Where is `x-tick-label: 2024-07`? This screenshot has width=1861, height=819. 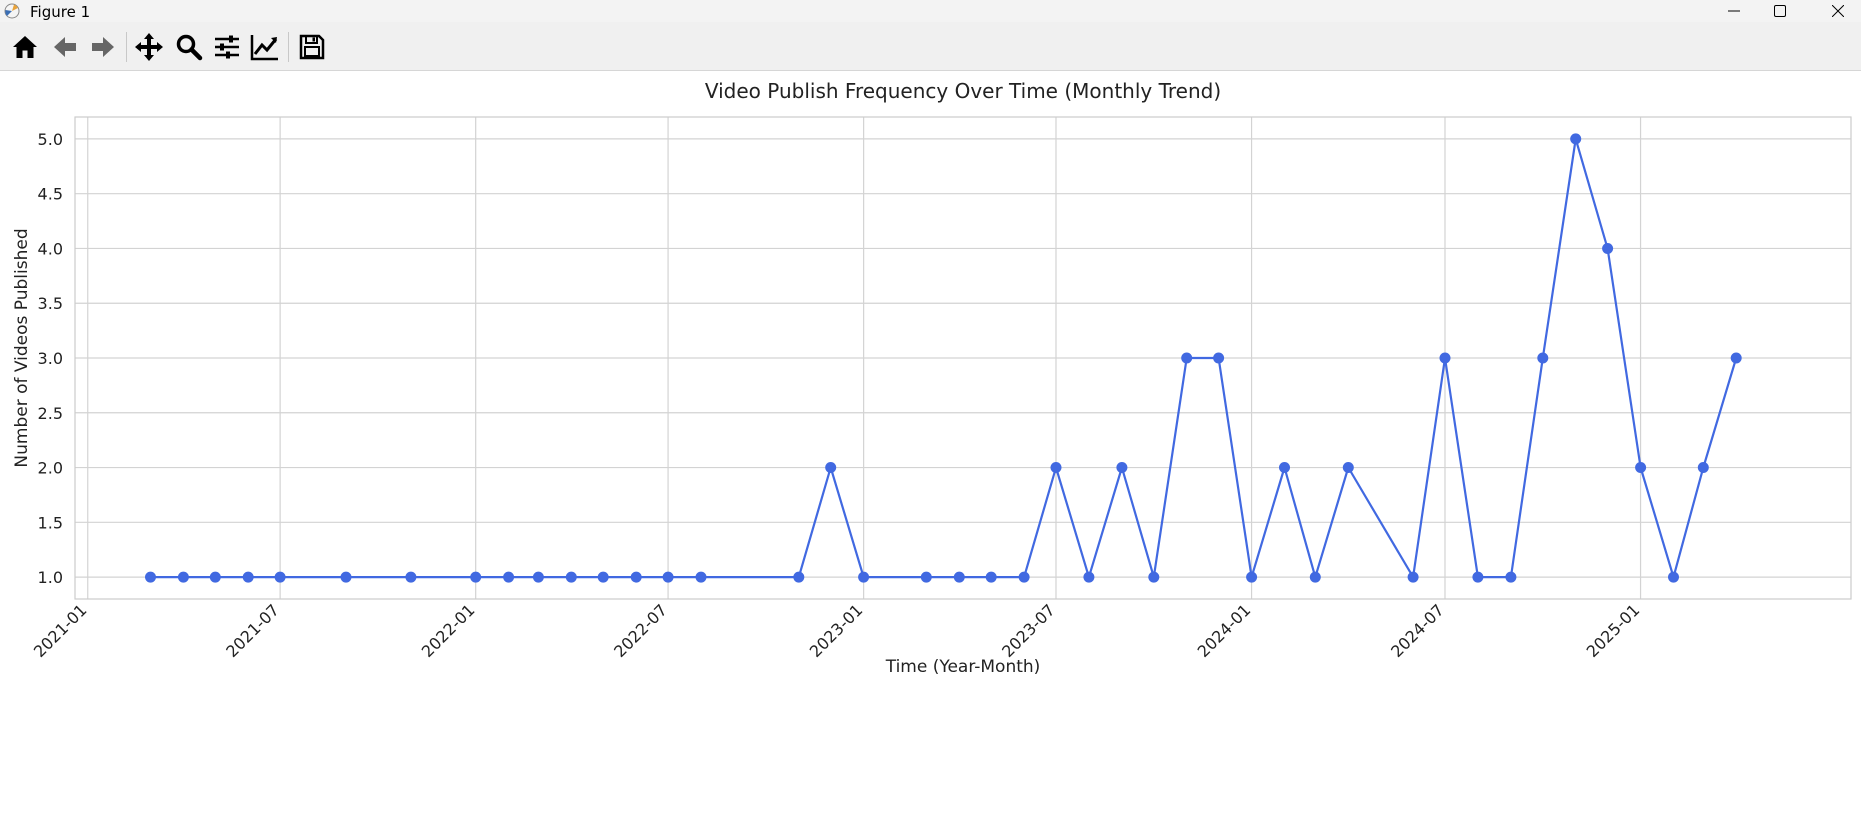
x-tick-label: 2024-07 is located at coordinates (1417, 630).